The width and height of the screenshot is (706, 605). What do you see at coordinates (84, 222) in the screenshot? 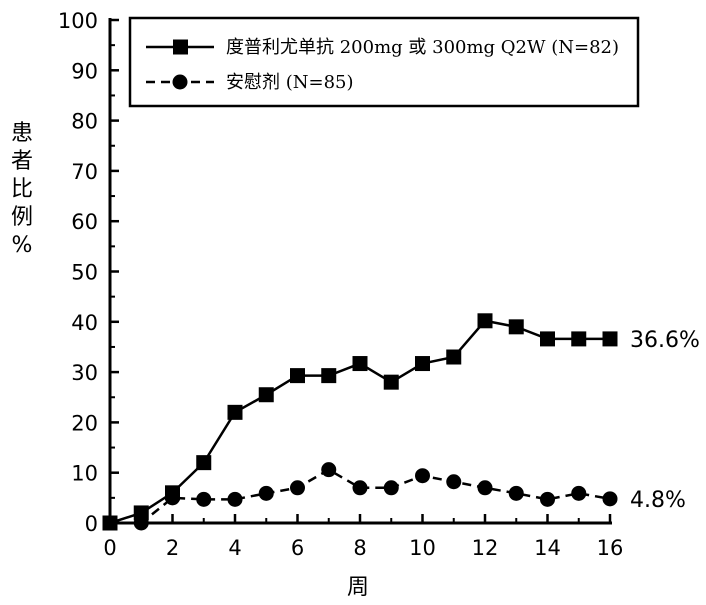
I see `y-tick-label: 60` at bounding box center [84, 222].